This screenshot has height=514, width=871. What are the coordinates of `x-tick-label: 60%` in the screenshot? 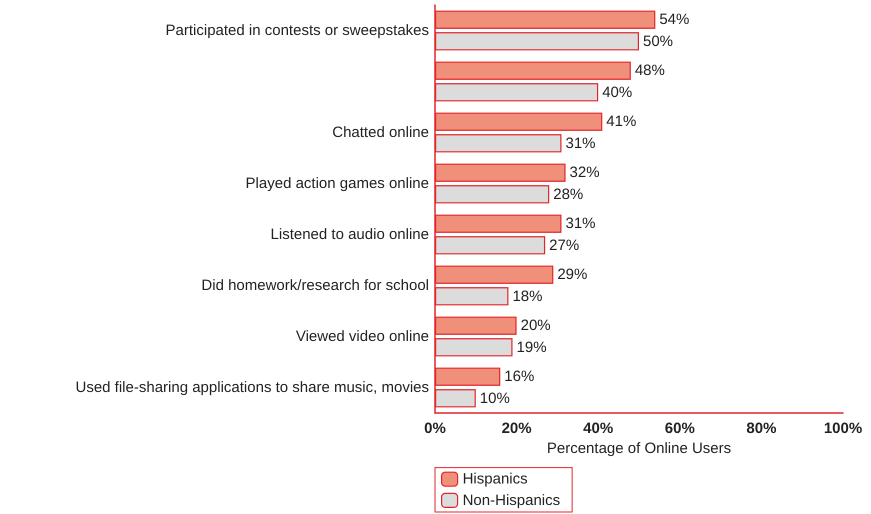 It's located at (679, 428).